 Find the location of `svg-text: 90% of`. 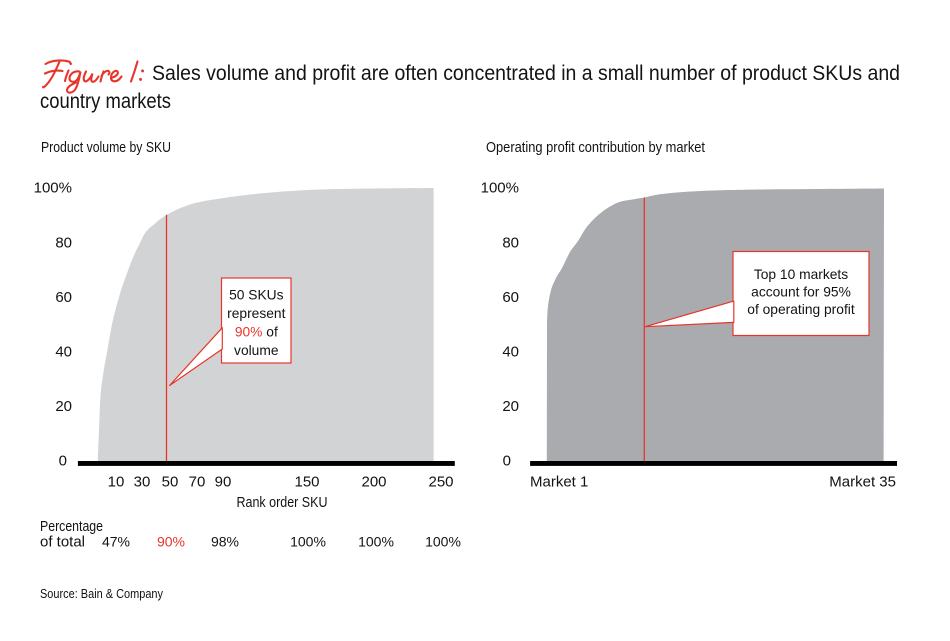

svg-text: 90% of is located at coordinates (256, 332).